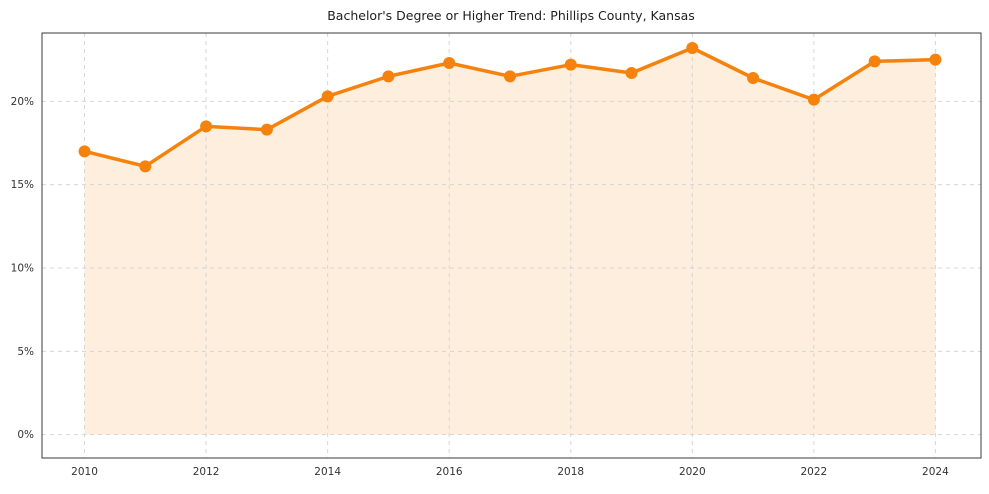 The height and width of the screenshot is (494, 989). I want to click on data-point-2013, so click(266, 129).